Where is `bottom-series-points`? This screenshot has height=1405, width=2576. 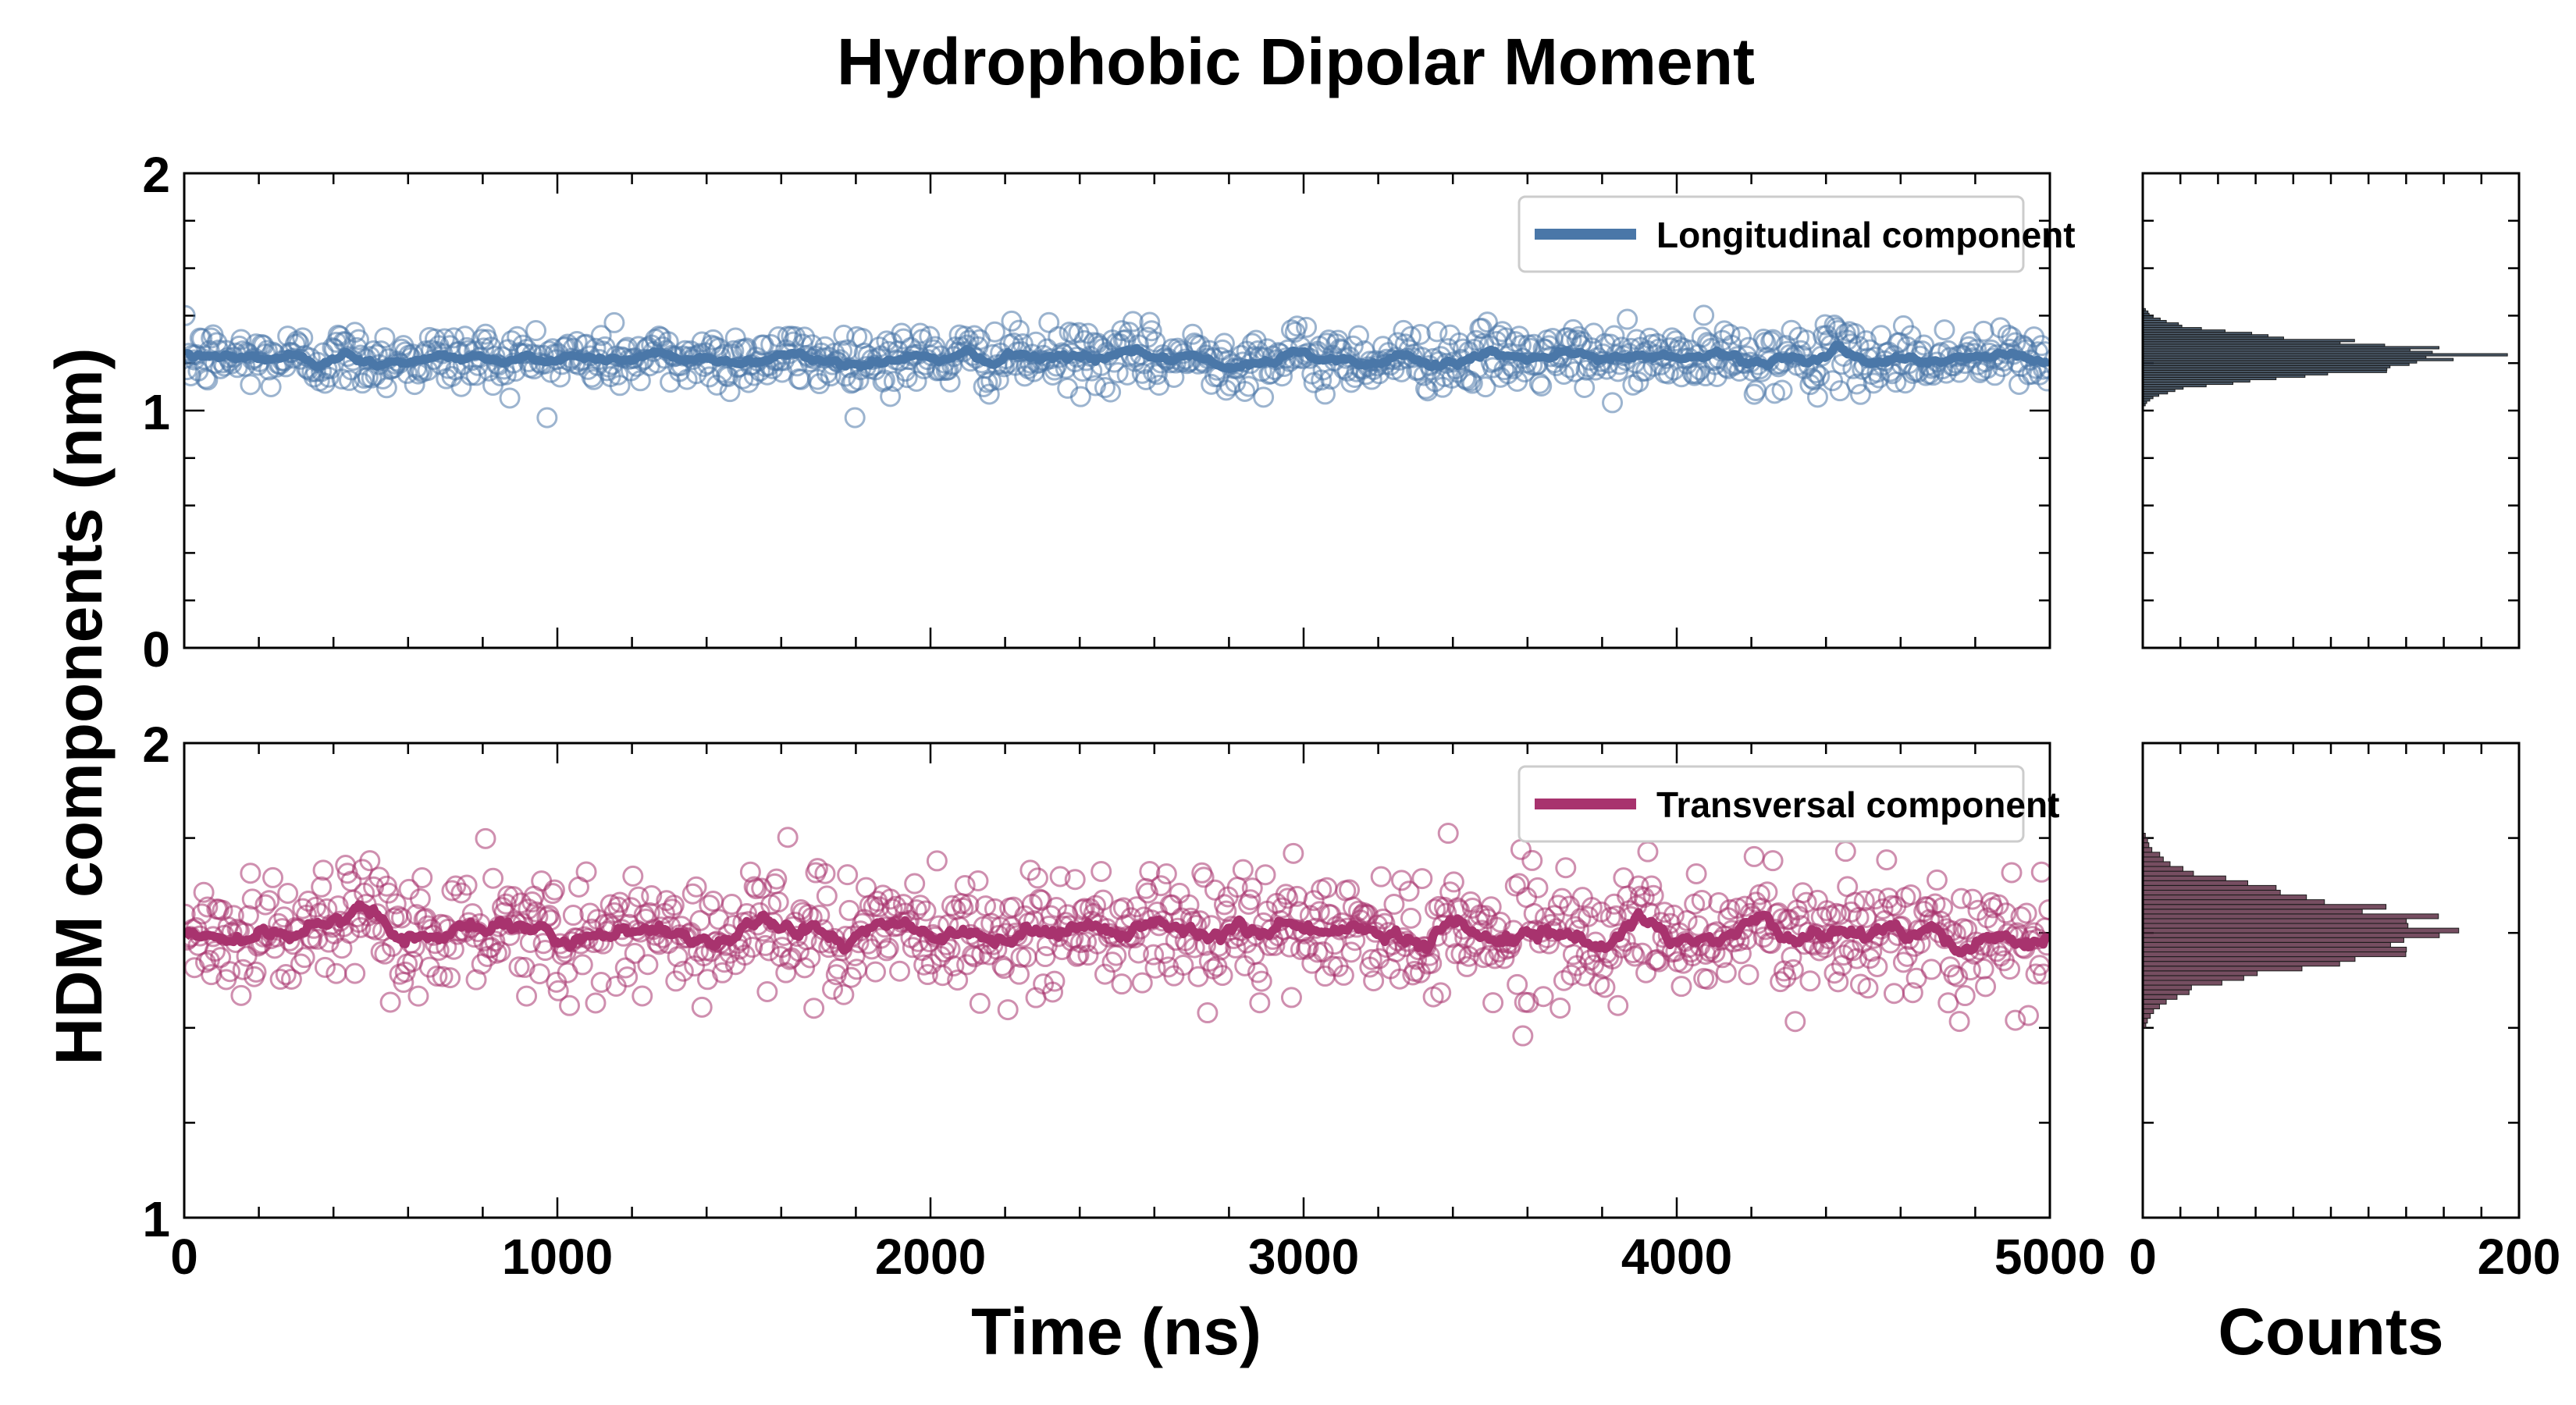
bottom-series-points is located at coordinates (1117, 935).